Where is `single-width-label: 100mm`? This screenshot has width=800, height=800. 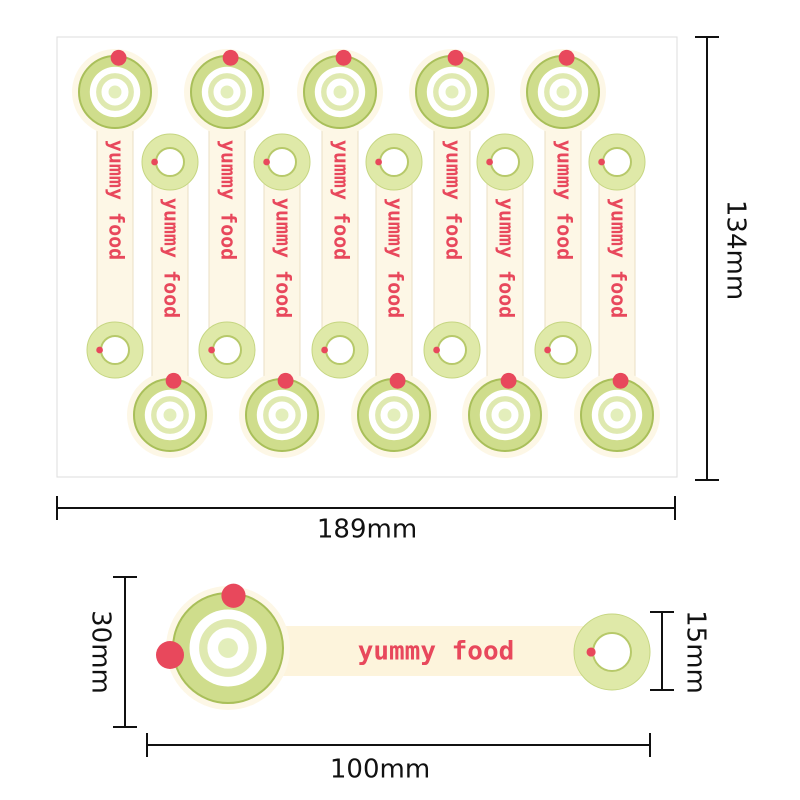
single-width-label: 100mm is located at coordinates (380, 770).